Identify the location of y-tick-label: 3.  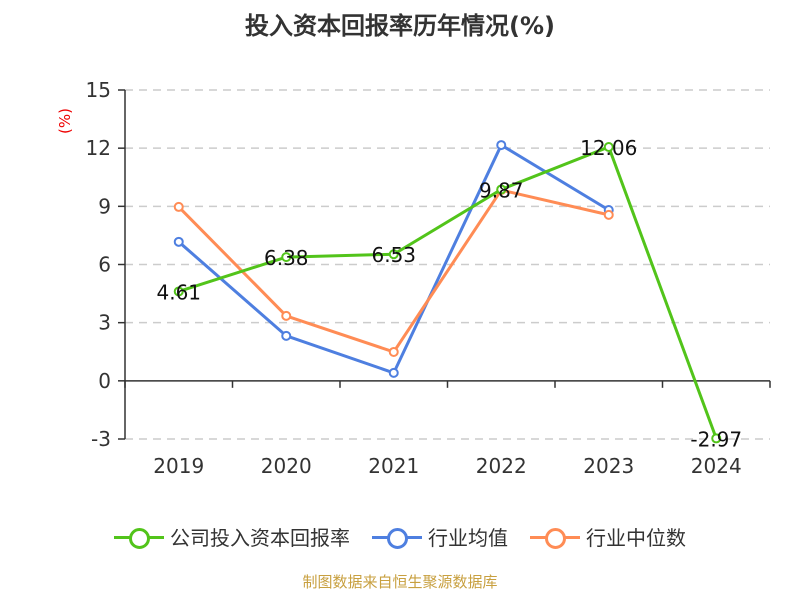
(104, 323).